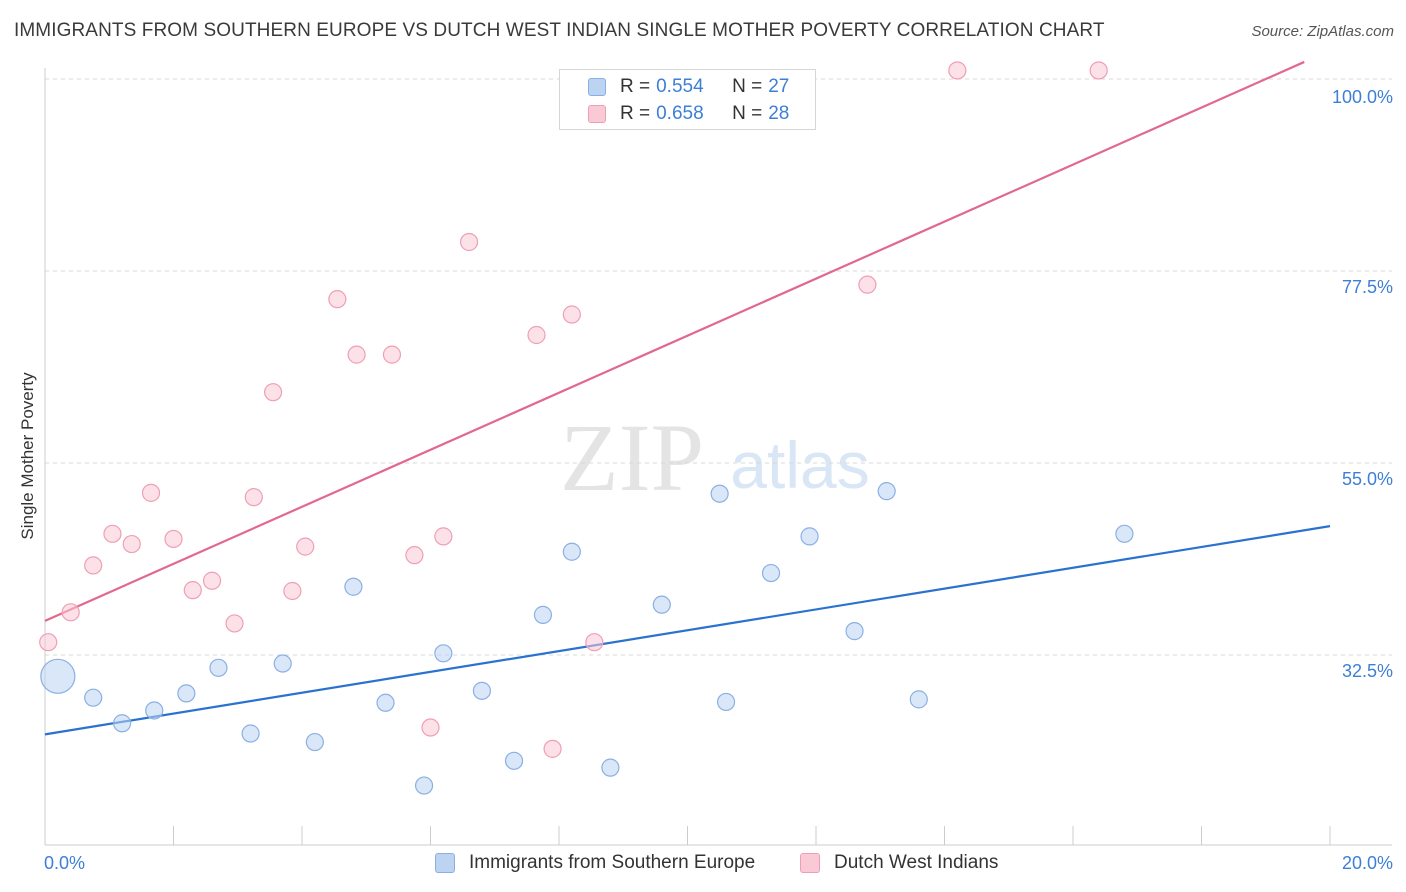 Image resolution: width=1406 pixels, height=892 pixels. I want to click on legend-row-pink: R = 0.658 N = 28, so click(688, 114).